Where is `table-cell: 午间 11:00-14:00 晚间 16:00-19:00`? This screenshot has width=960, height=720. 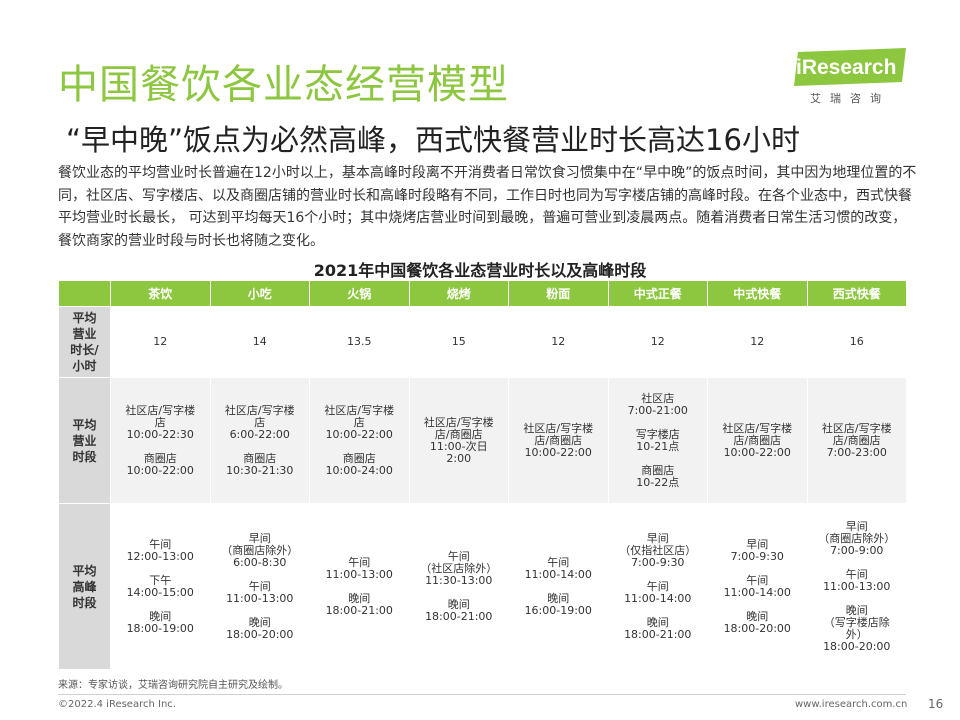 table-cell: 午间 11:00-14:00 晚间 16:00-19:00 is located at coordinates (558, 586).